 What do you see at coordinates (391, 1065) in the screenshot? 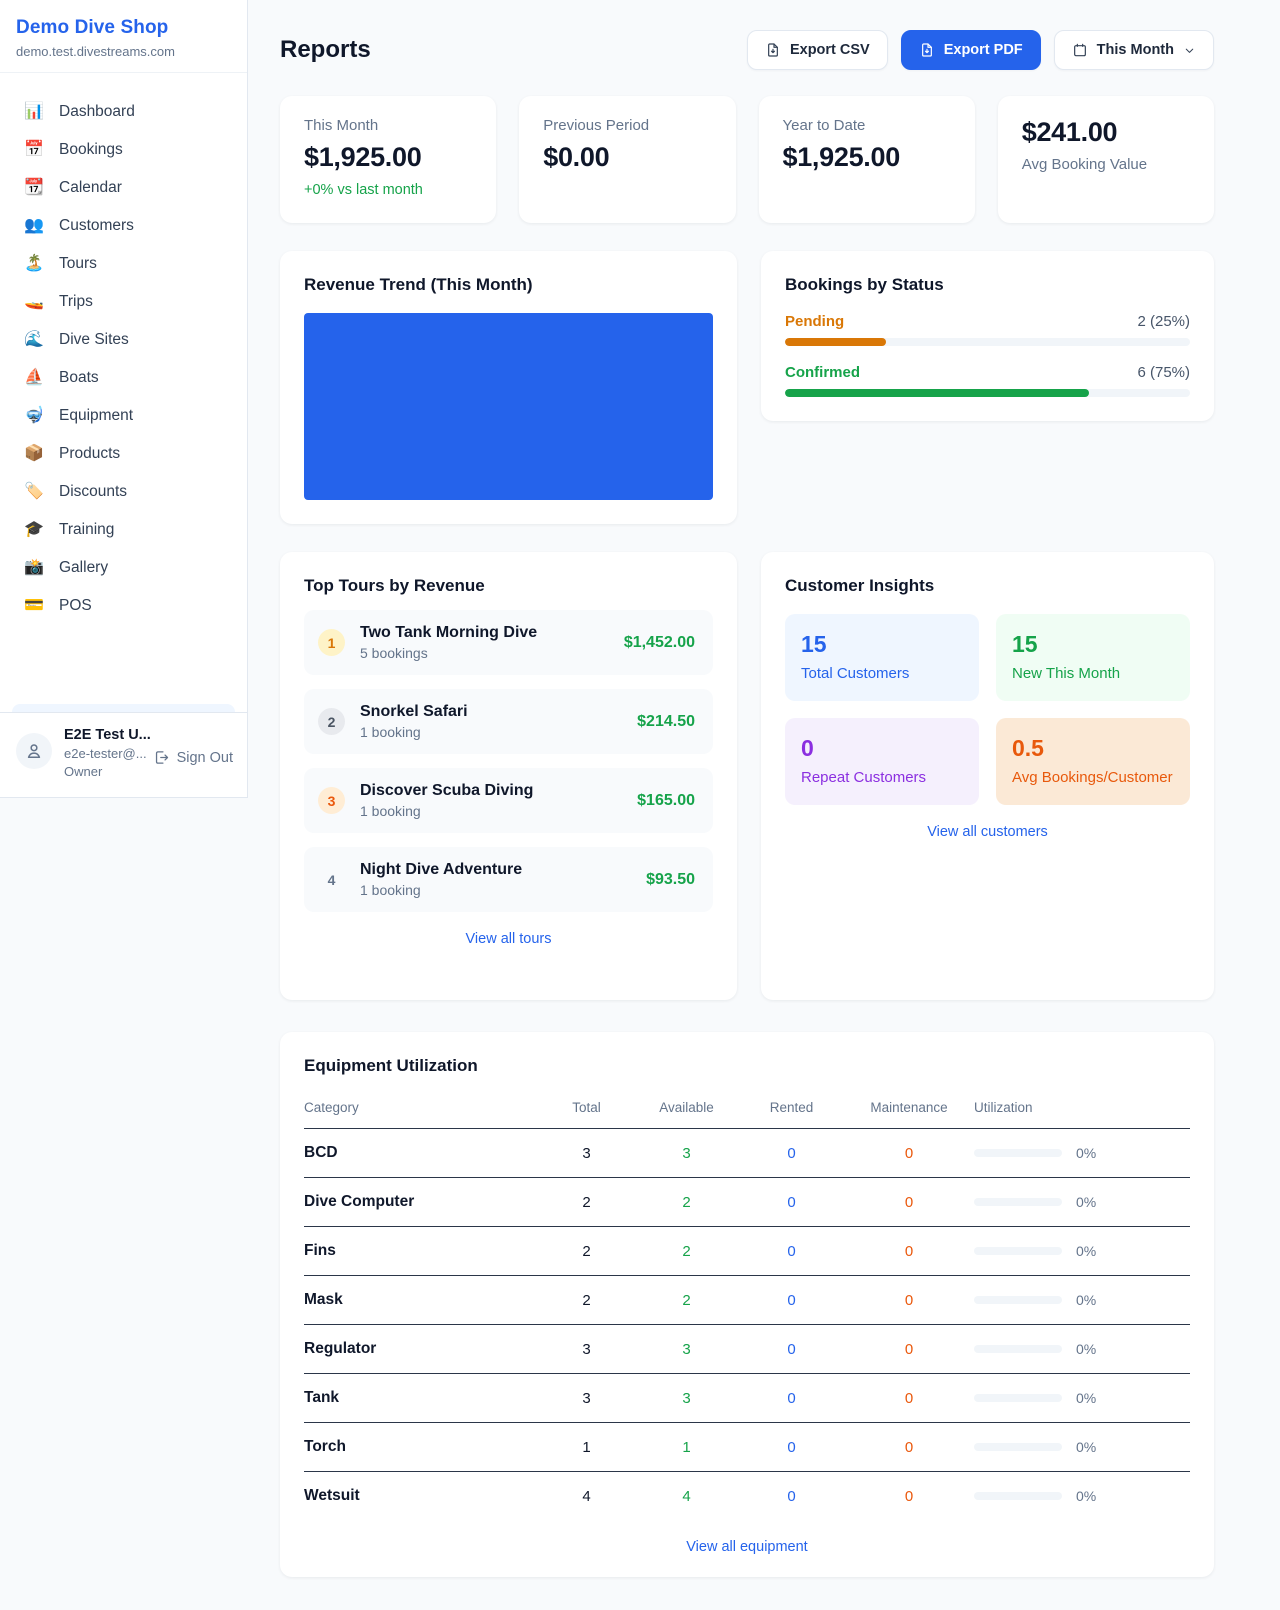
I see `equipment-utilization-title: Equipment Utilization` at bounding box center [391, 1065].